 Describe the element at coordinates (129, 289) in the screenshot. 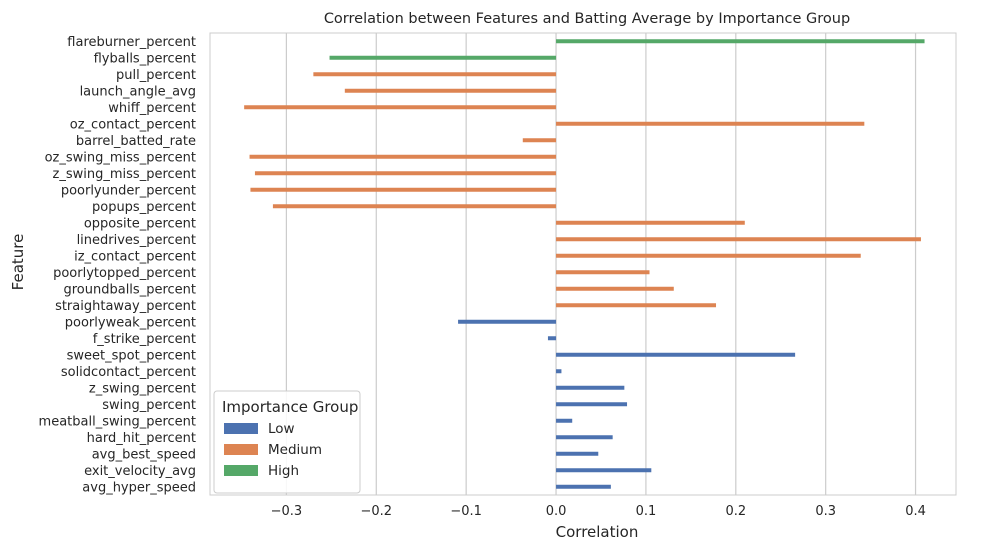

I see `y-tick-label: groundballs_percent` at that location.